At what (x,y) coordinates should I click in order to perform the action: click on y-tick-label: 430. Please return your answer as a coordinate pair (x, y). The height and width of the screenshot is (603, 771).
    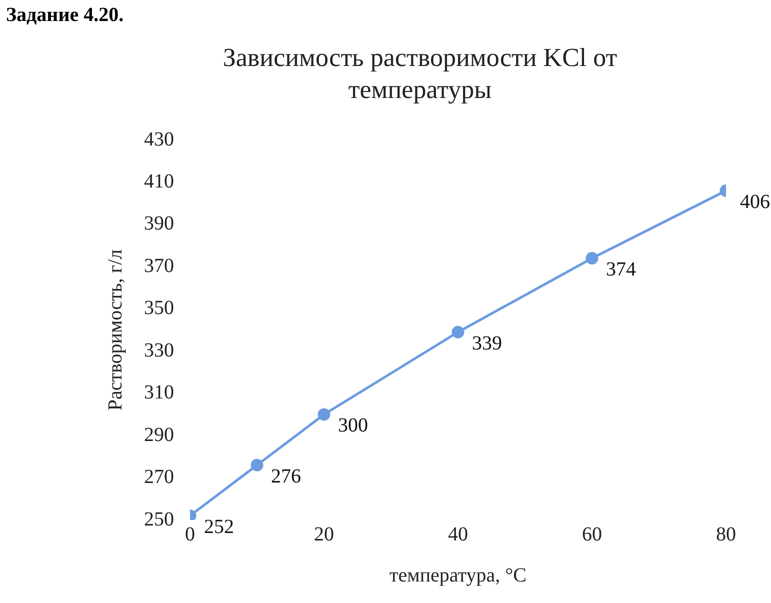
    Looking at the image, I should click on (159, 139).